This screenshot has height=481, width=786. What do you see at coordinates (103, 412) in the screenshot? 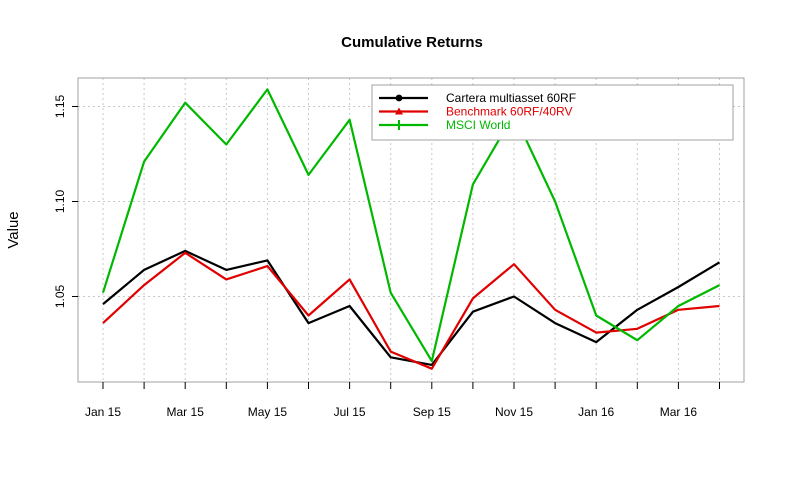
I see `x-tick-label: Jan 15` at bounding box center [103, 412].